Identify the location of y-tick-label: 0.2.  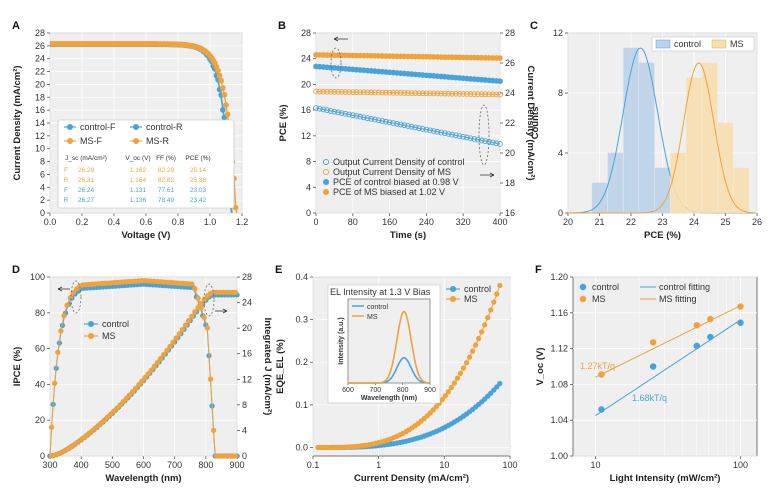
(301, 362).